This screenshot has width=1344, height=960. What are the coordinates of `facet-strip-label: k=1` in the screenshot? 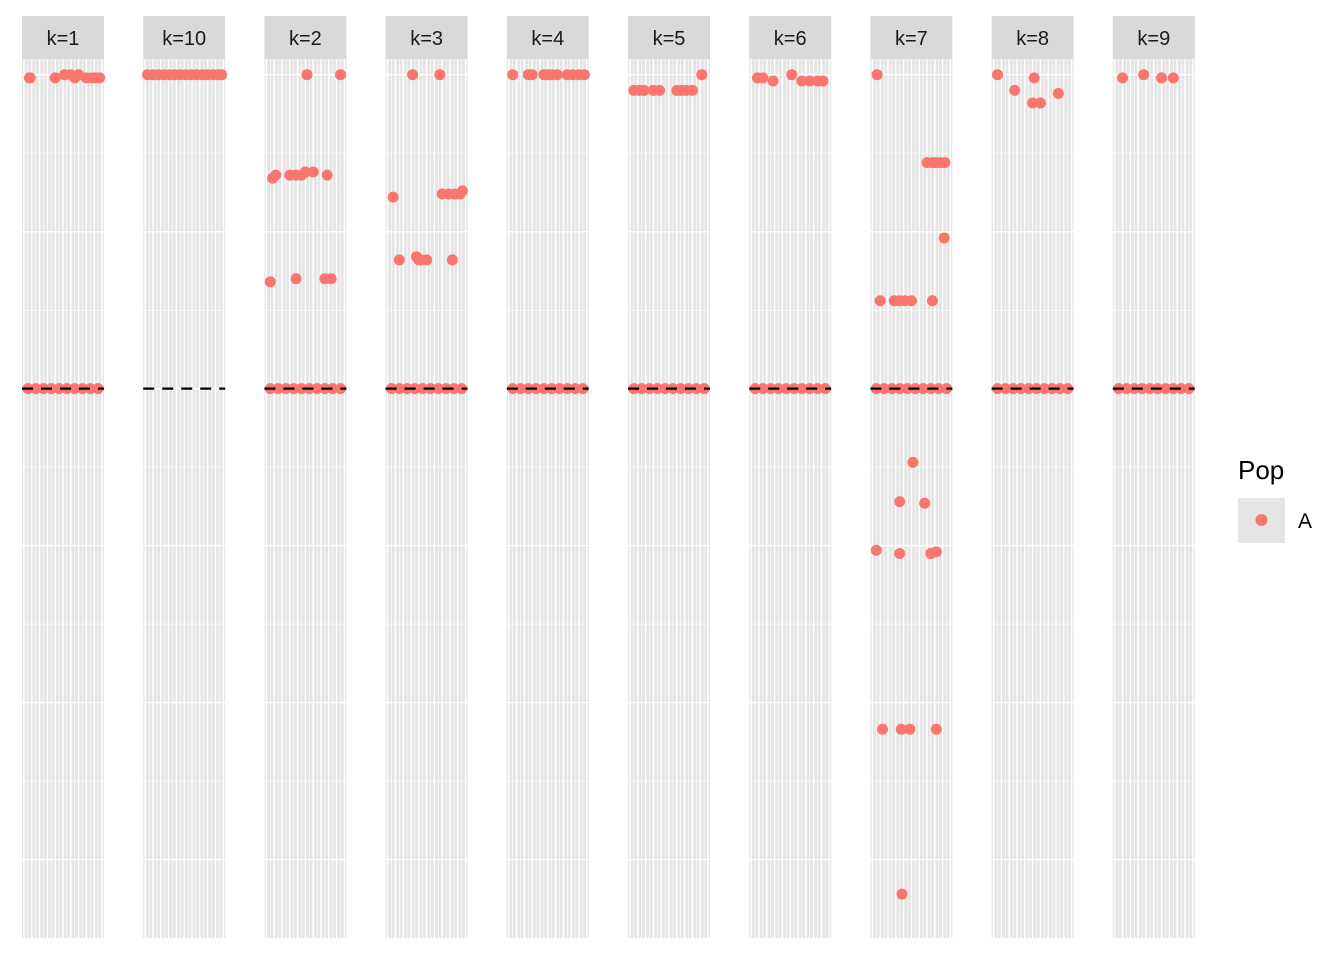 It's located at (63, 39).